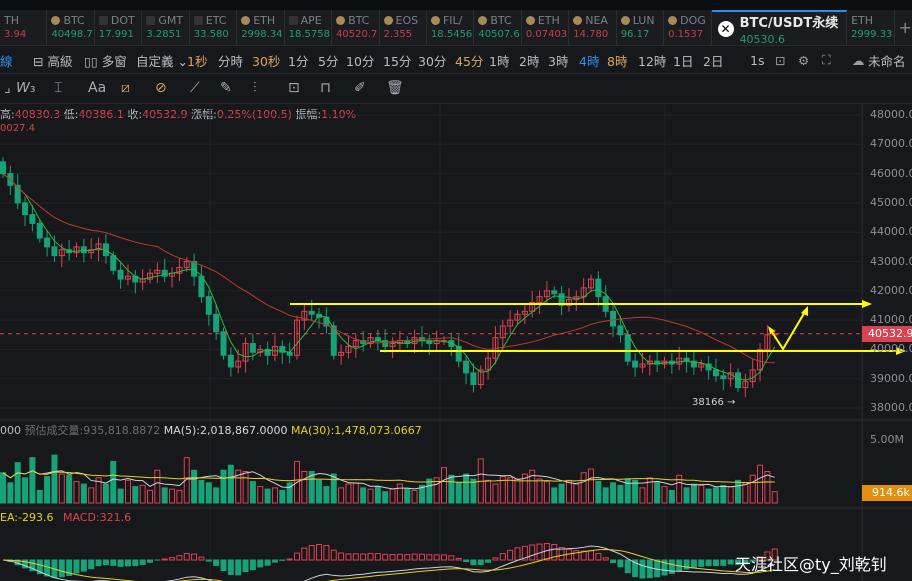 The image size is (912, 581). I want to click on layout-name-dropdown: 未命名, so click(887, 61).